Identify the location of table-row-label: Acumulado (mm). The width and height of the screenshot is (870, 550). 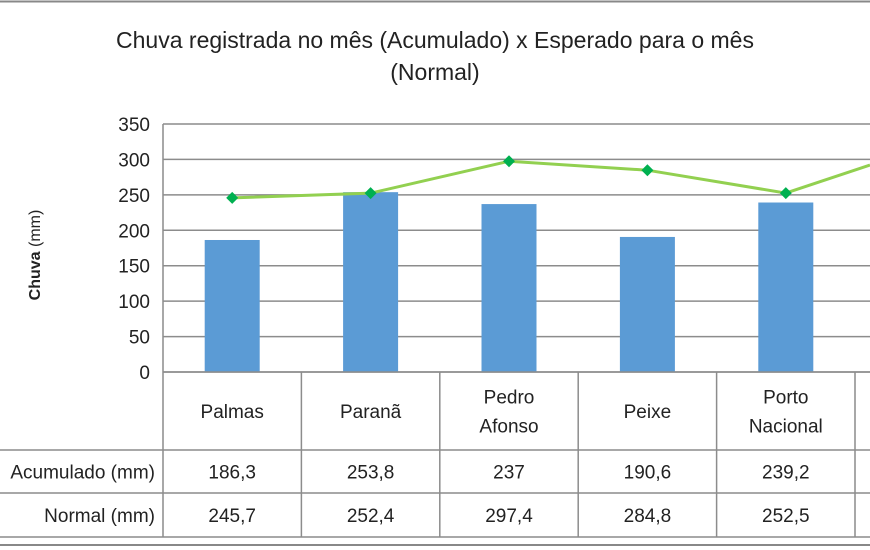
(82, 473).